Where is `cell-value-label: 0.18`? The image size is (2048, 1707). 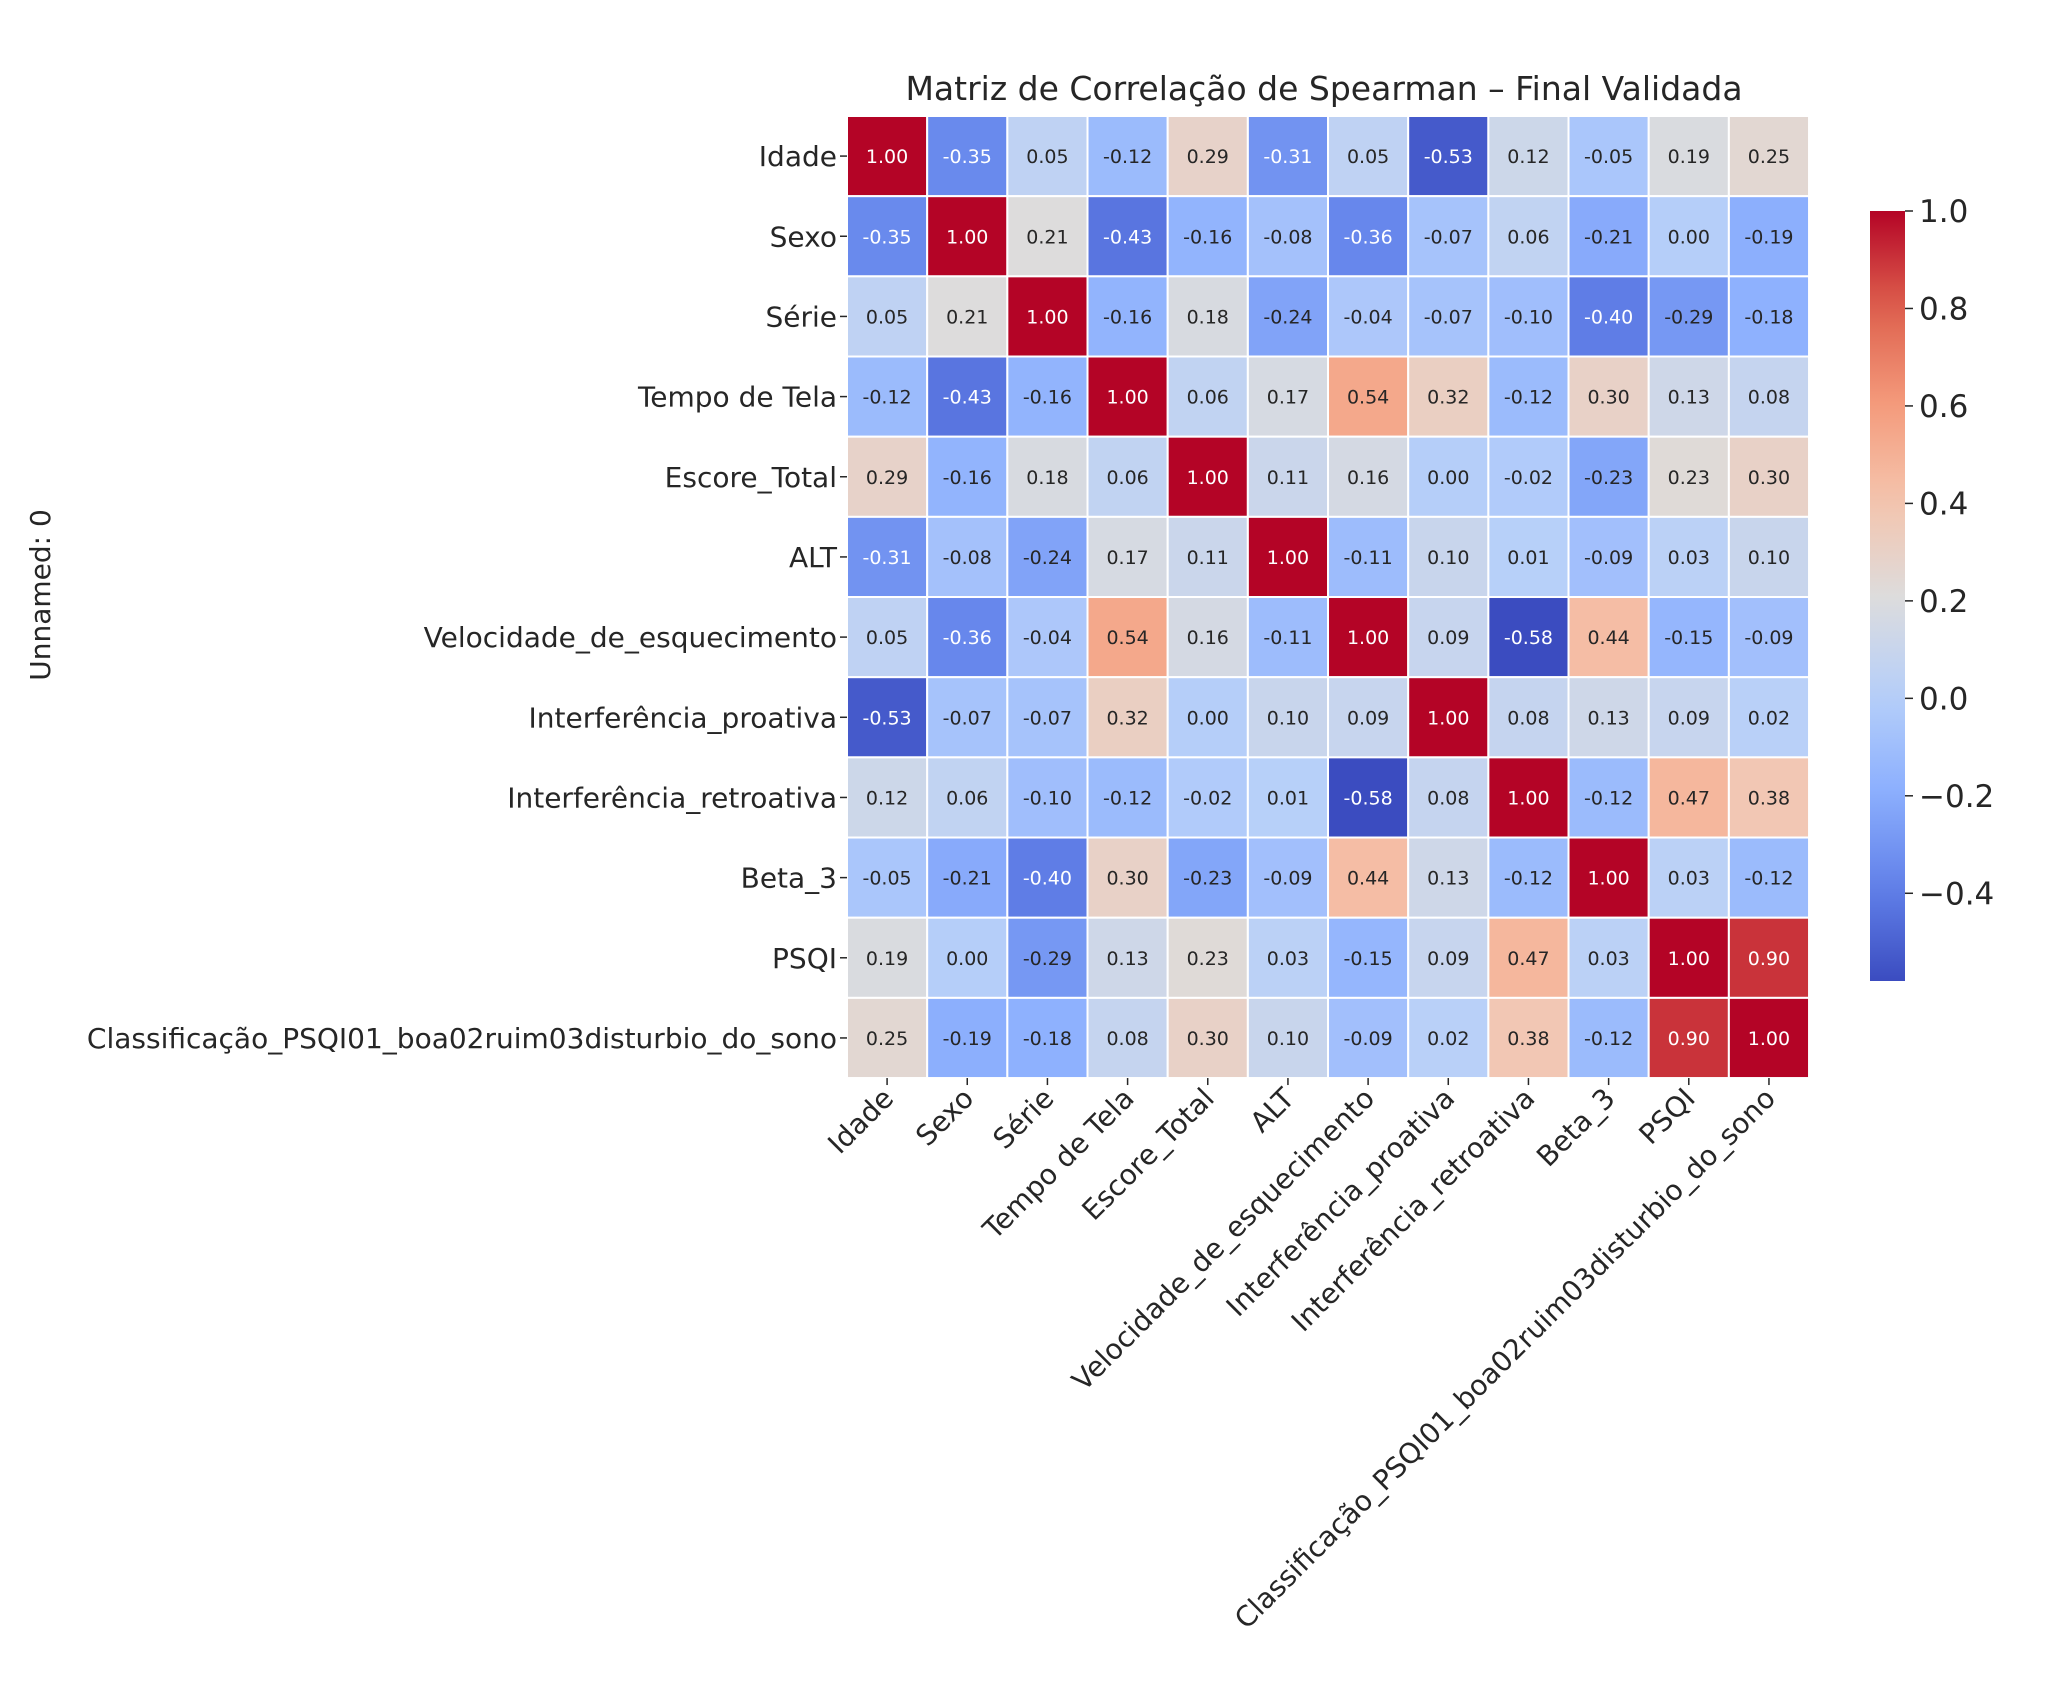 cell-value-label: 0.18 is located at coordinates (1208, 317).